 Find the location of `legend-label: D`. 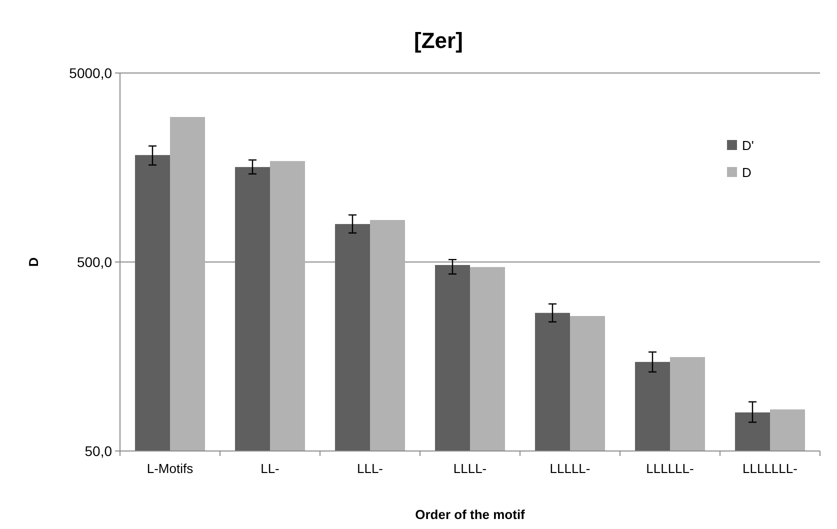

legend-label: D is located at coordinates (747, 172).